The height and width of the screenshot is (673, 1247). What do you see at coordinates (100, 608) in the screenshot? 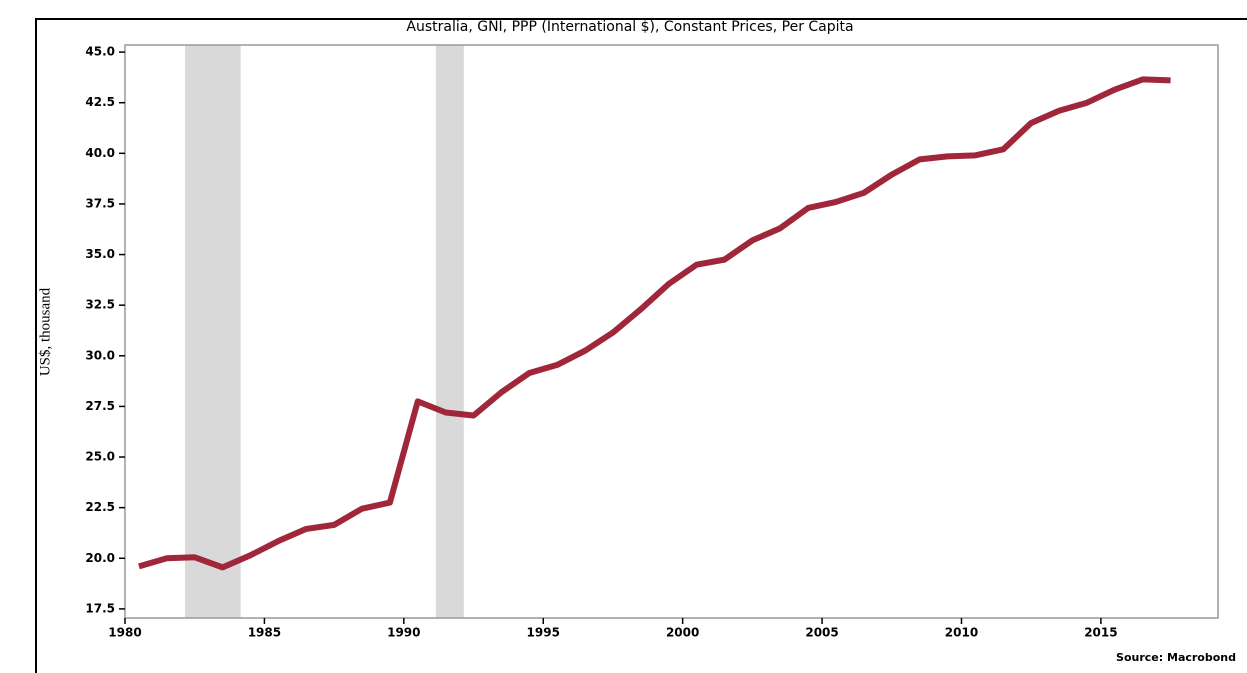
I see `y-tick-label: 17.5` at bounding box center [100, 608].